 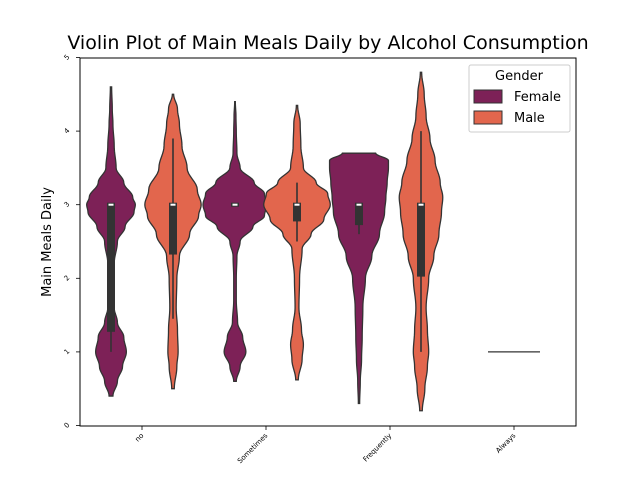 I want to click on legend: Gender Female Male, so click(x=519, y=98).